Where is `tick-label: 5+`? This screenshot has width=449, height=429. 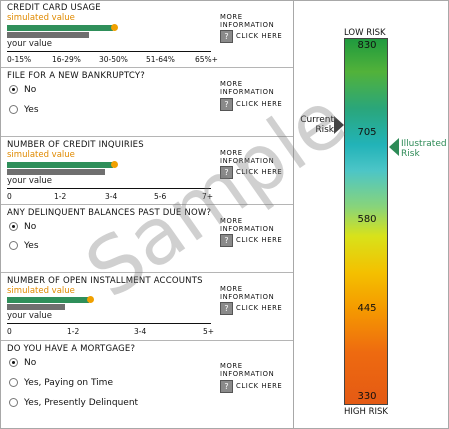 tick-label: 5+ is located at coordinates (209, 331).